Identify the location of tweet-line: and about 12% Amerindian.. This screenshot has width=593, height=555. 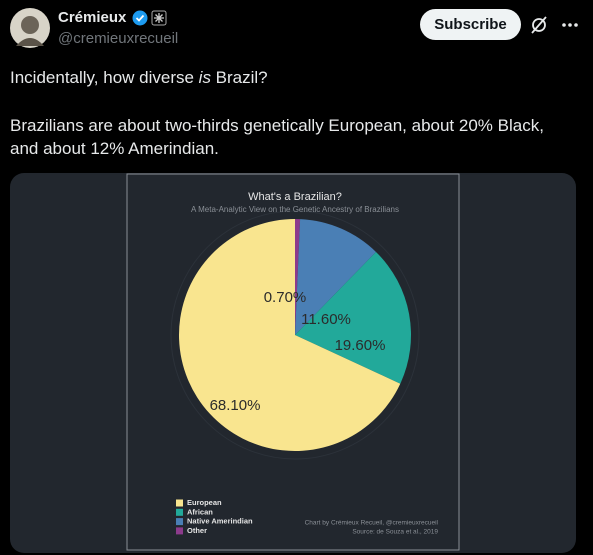
(114, 148).